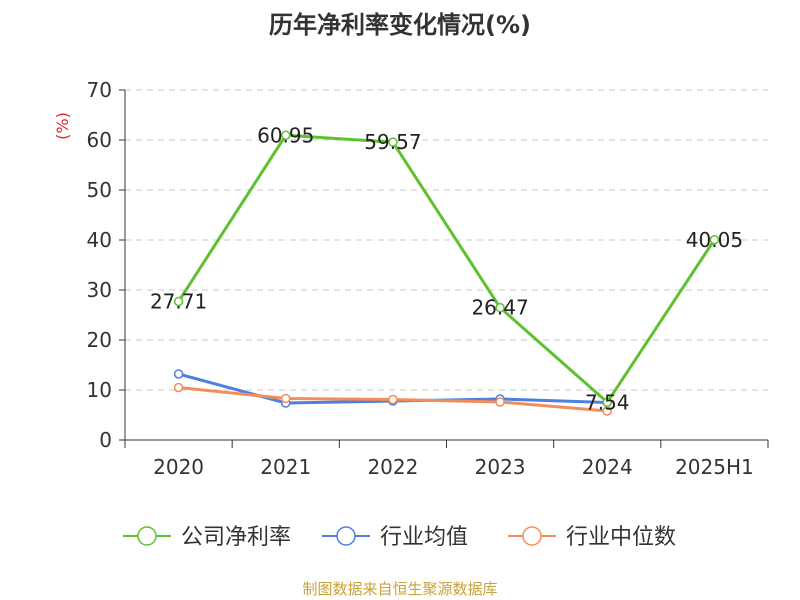 Image resolution: width=800 pixels, height=600 pixels. I want to click on data-label: 26.47, so click(499, 308).